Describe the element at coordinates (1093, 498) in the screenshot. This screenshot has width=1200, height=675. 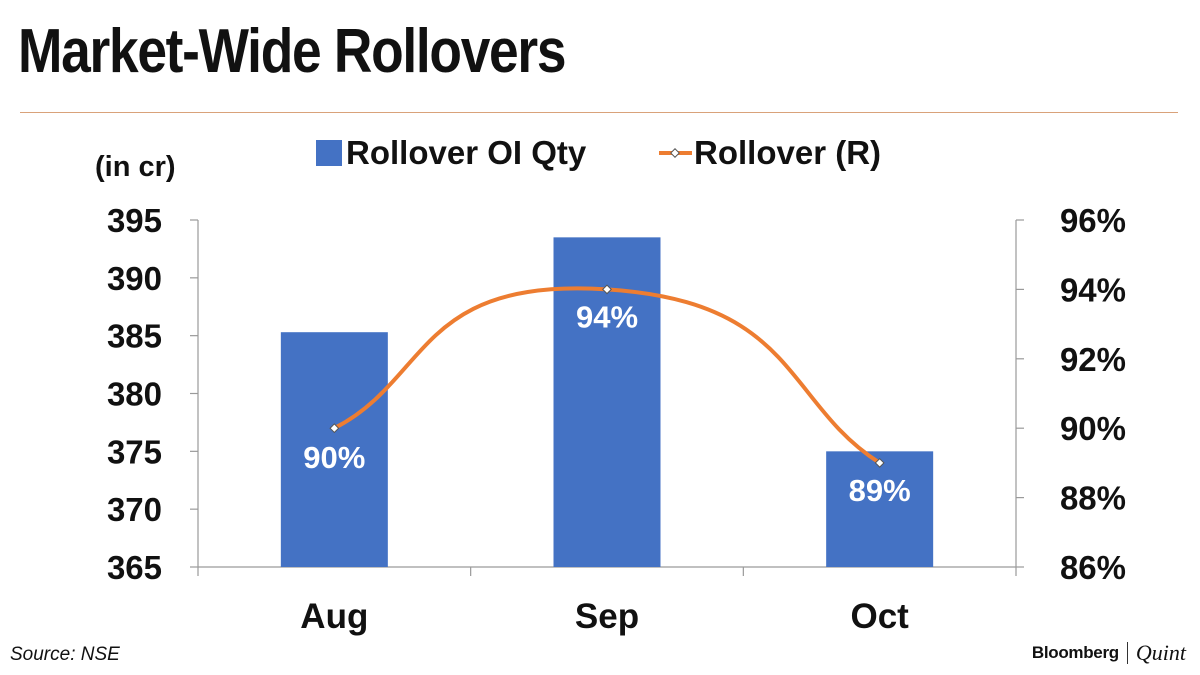
I see `right-tick-label: 88%` at that location.